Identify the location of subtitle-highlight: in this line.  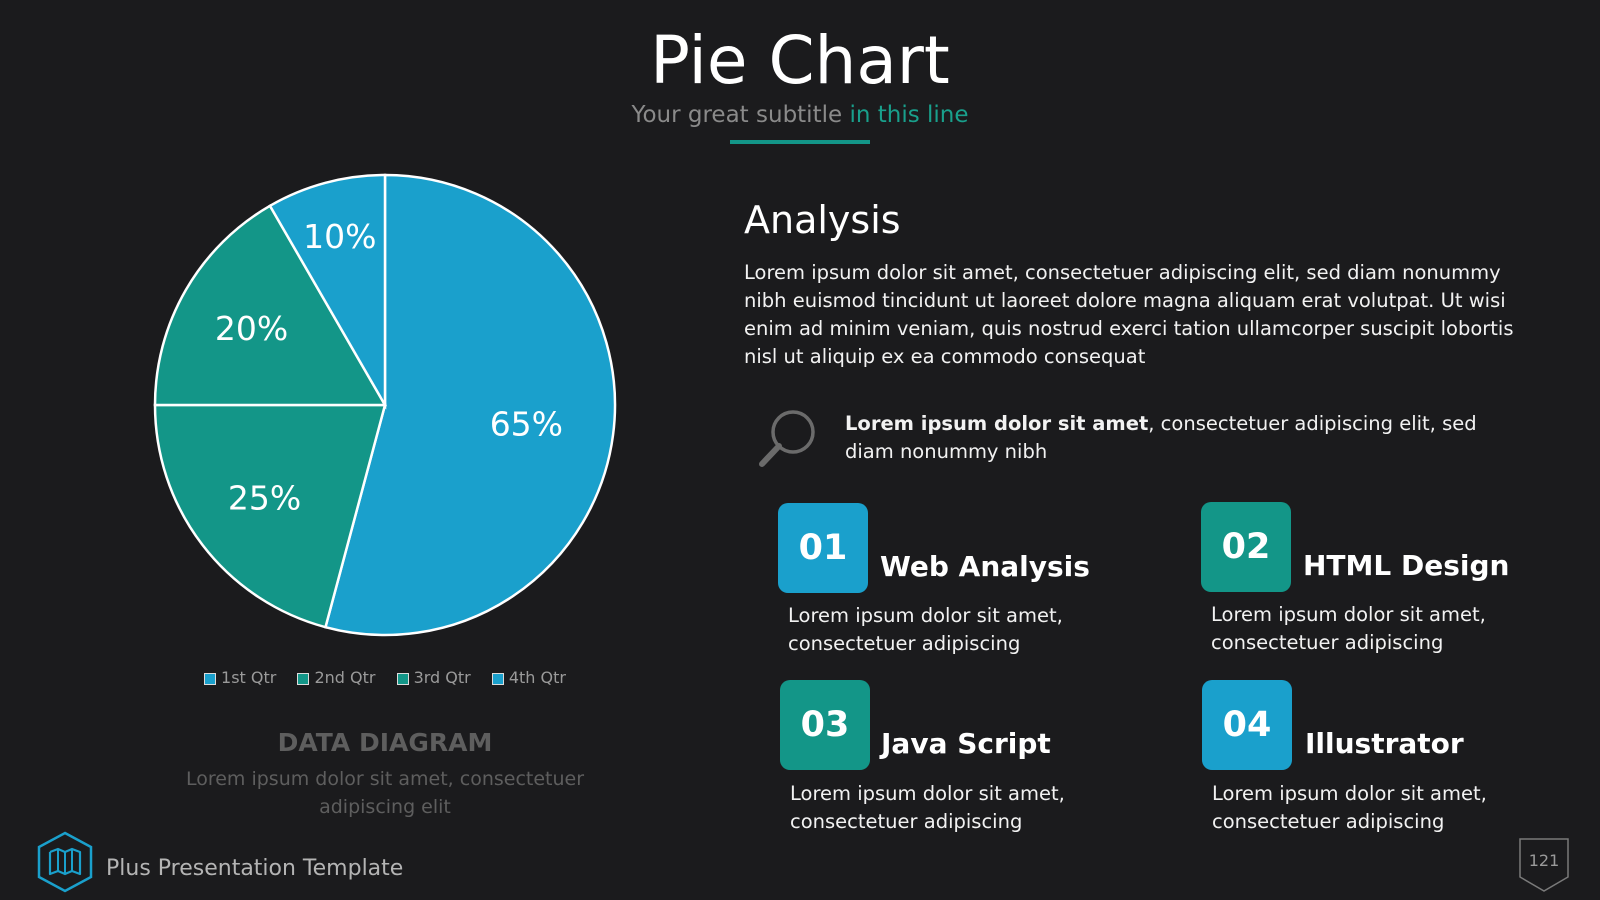
(909, 115).